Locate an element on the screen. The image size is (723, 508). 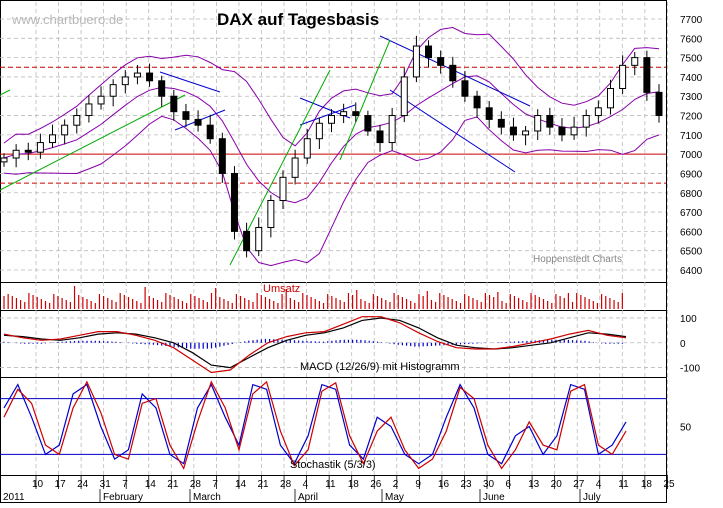
macd-y-label: 0 is located at coordinates (683, 344).